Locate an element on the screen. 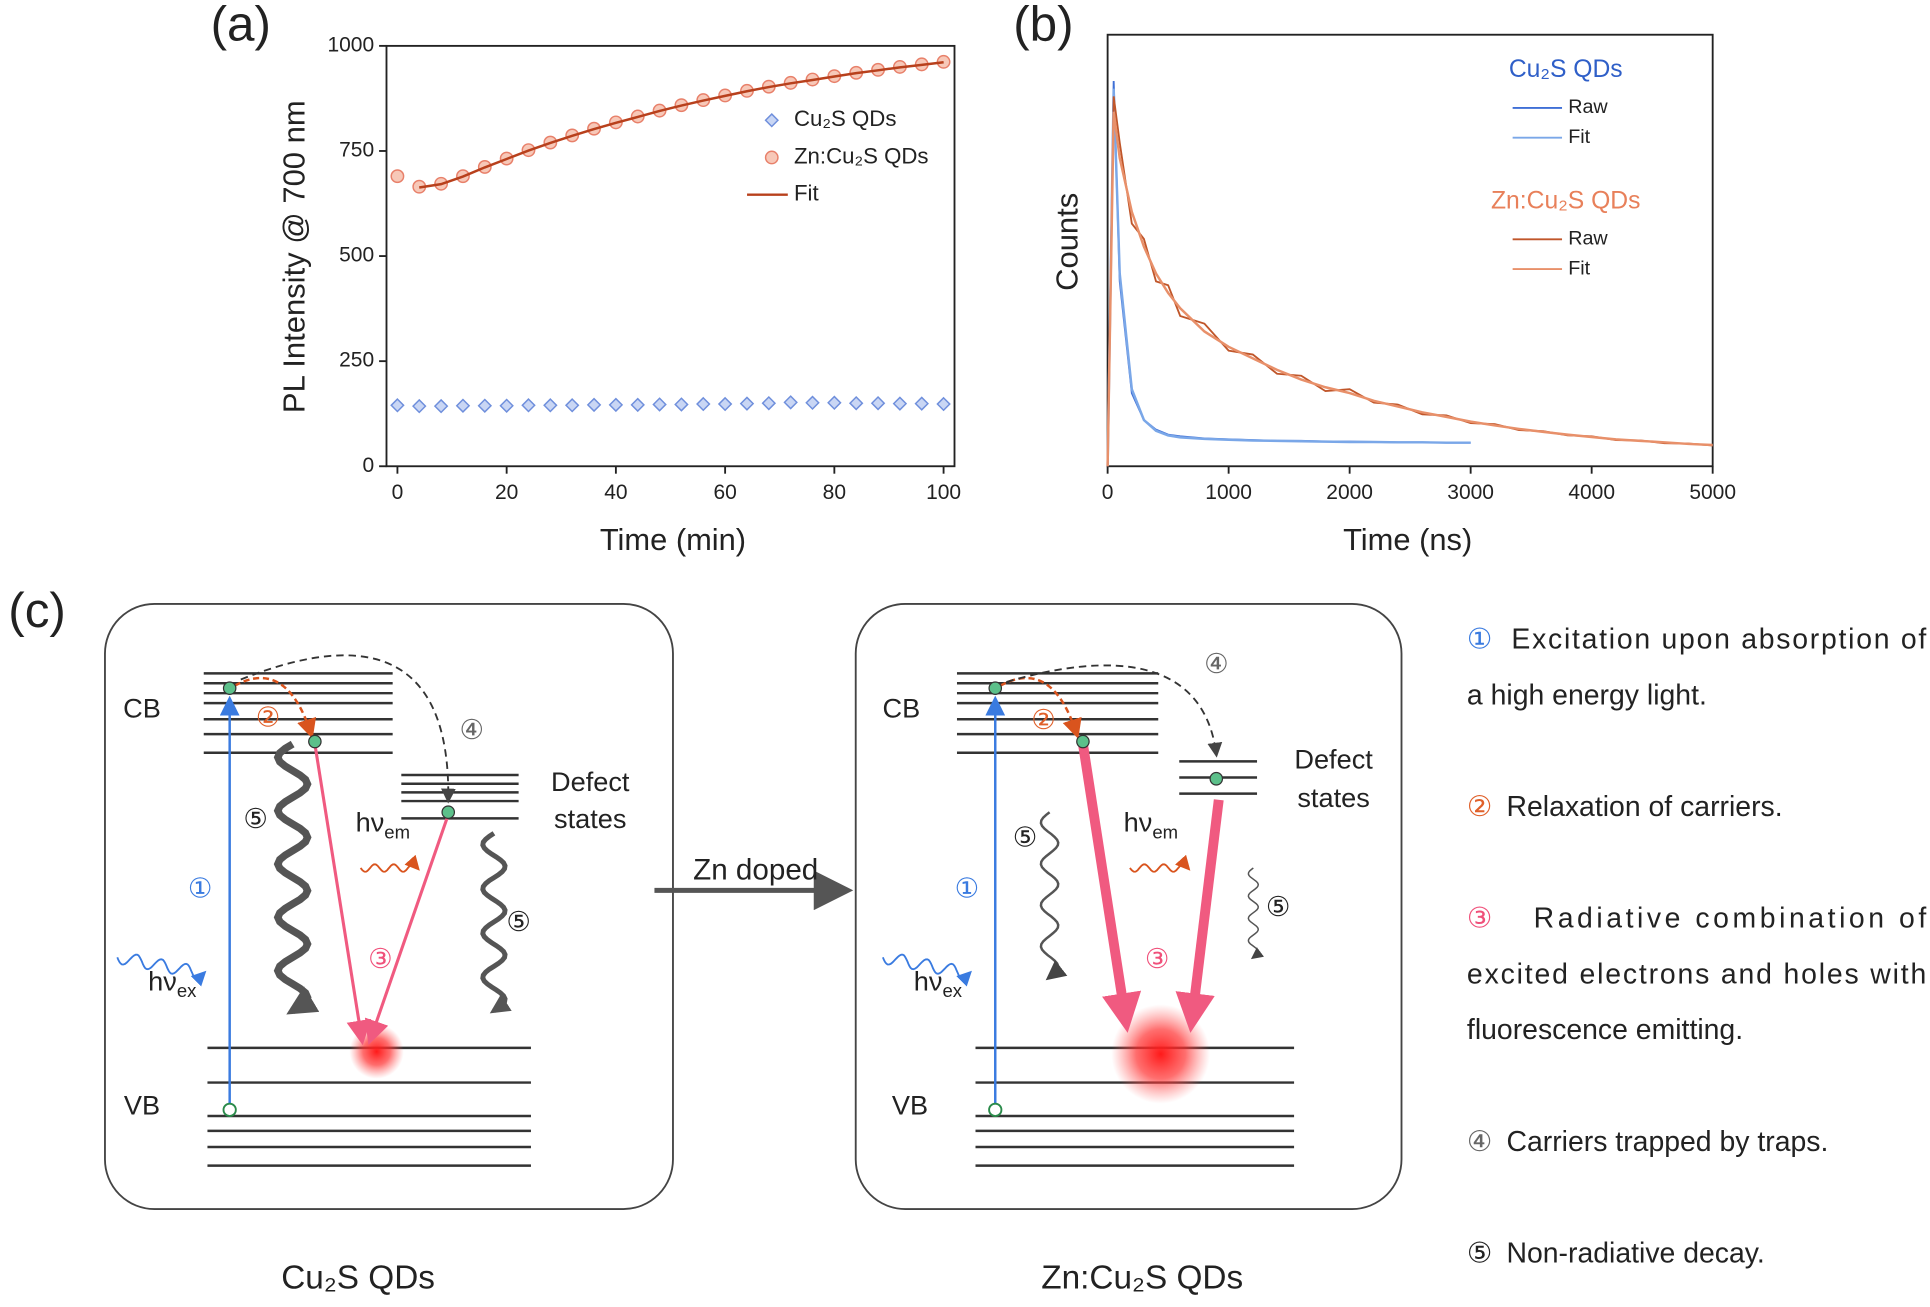 This screenshot has height=1307, width=1930. hv-ex: hνex is located at coordinates (172, 982).